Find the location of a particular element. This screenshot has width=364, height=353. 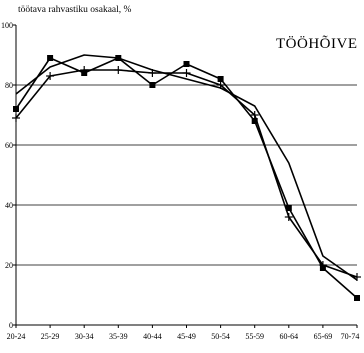

y-tick-label: 60 is located at coordinates (9, 145).